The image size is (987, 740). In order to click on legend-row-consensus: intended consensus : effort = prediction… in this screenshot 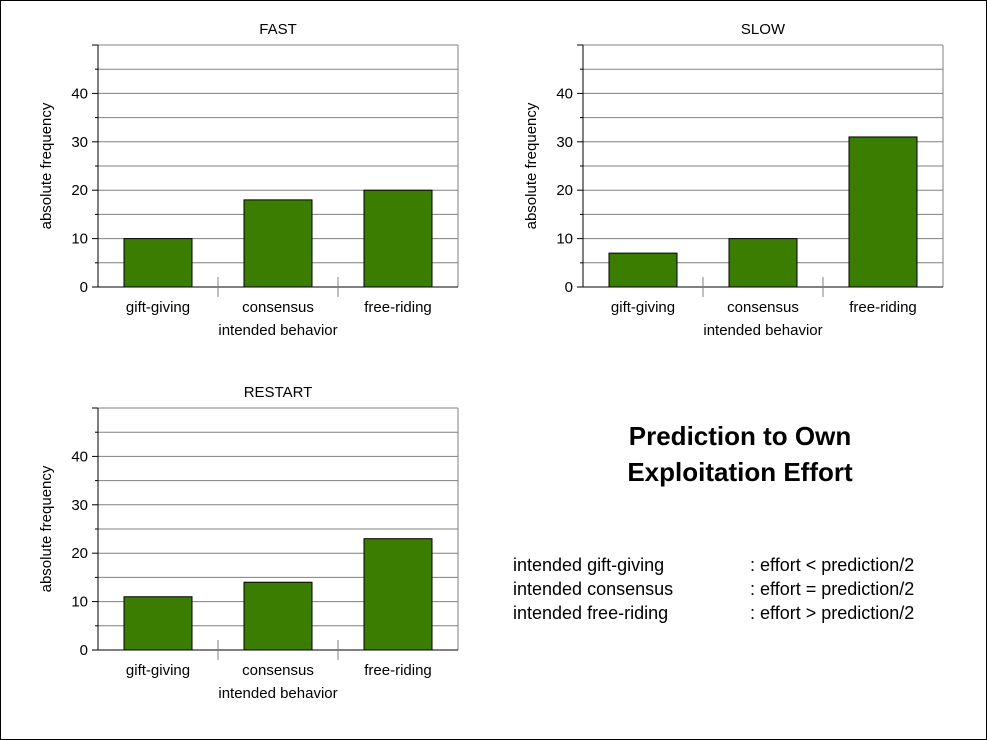, I will do `click(713, 589)`.